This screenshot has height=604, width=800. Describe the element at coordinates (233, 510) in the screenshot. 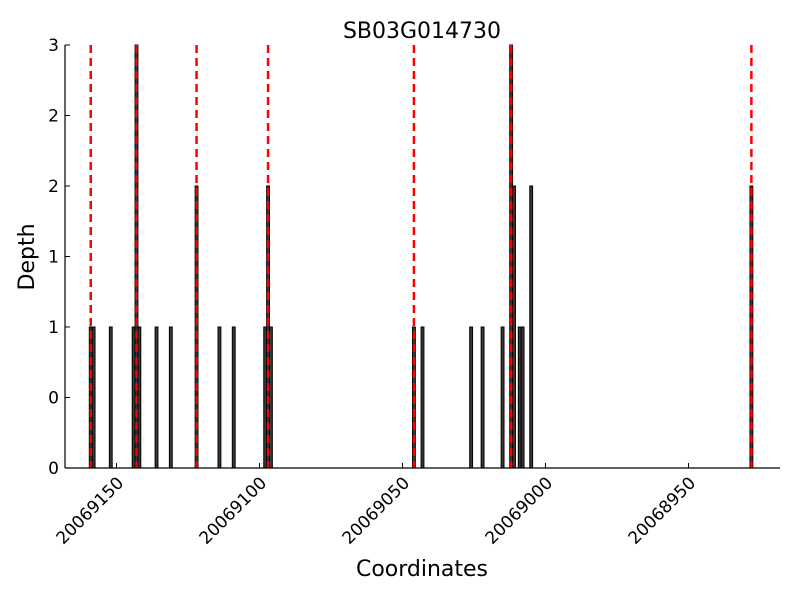

I see `x-tick-label: 20069100` at that location.